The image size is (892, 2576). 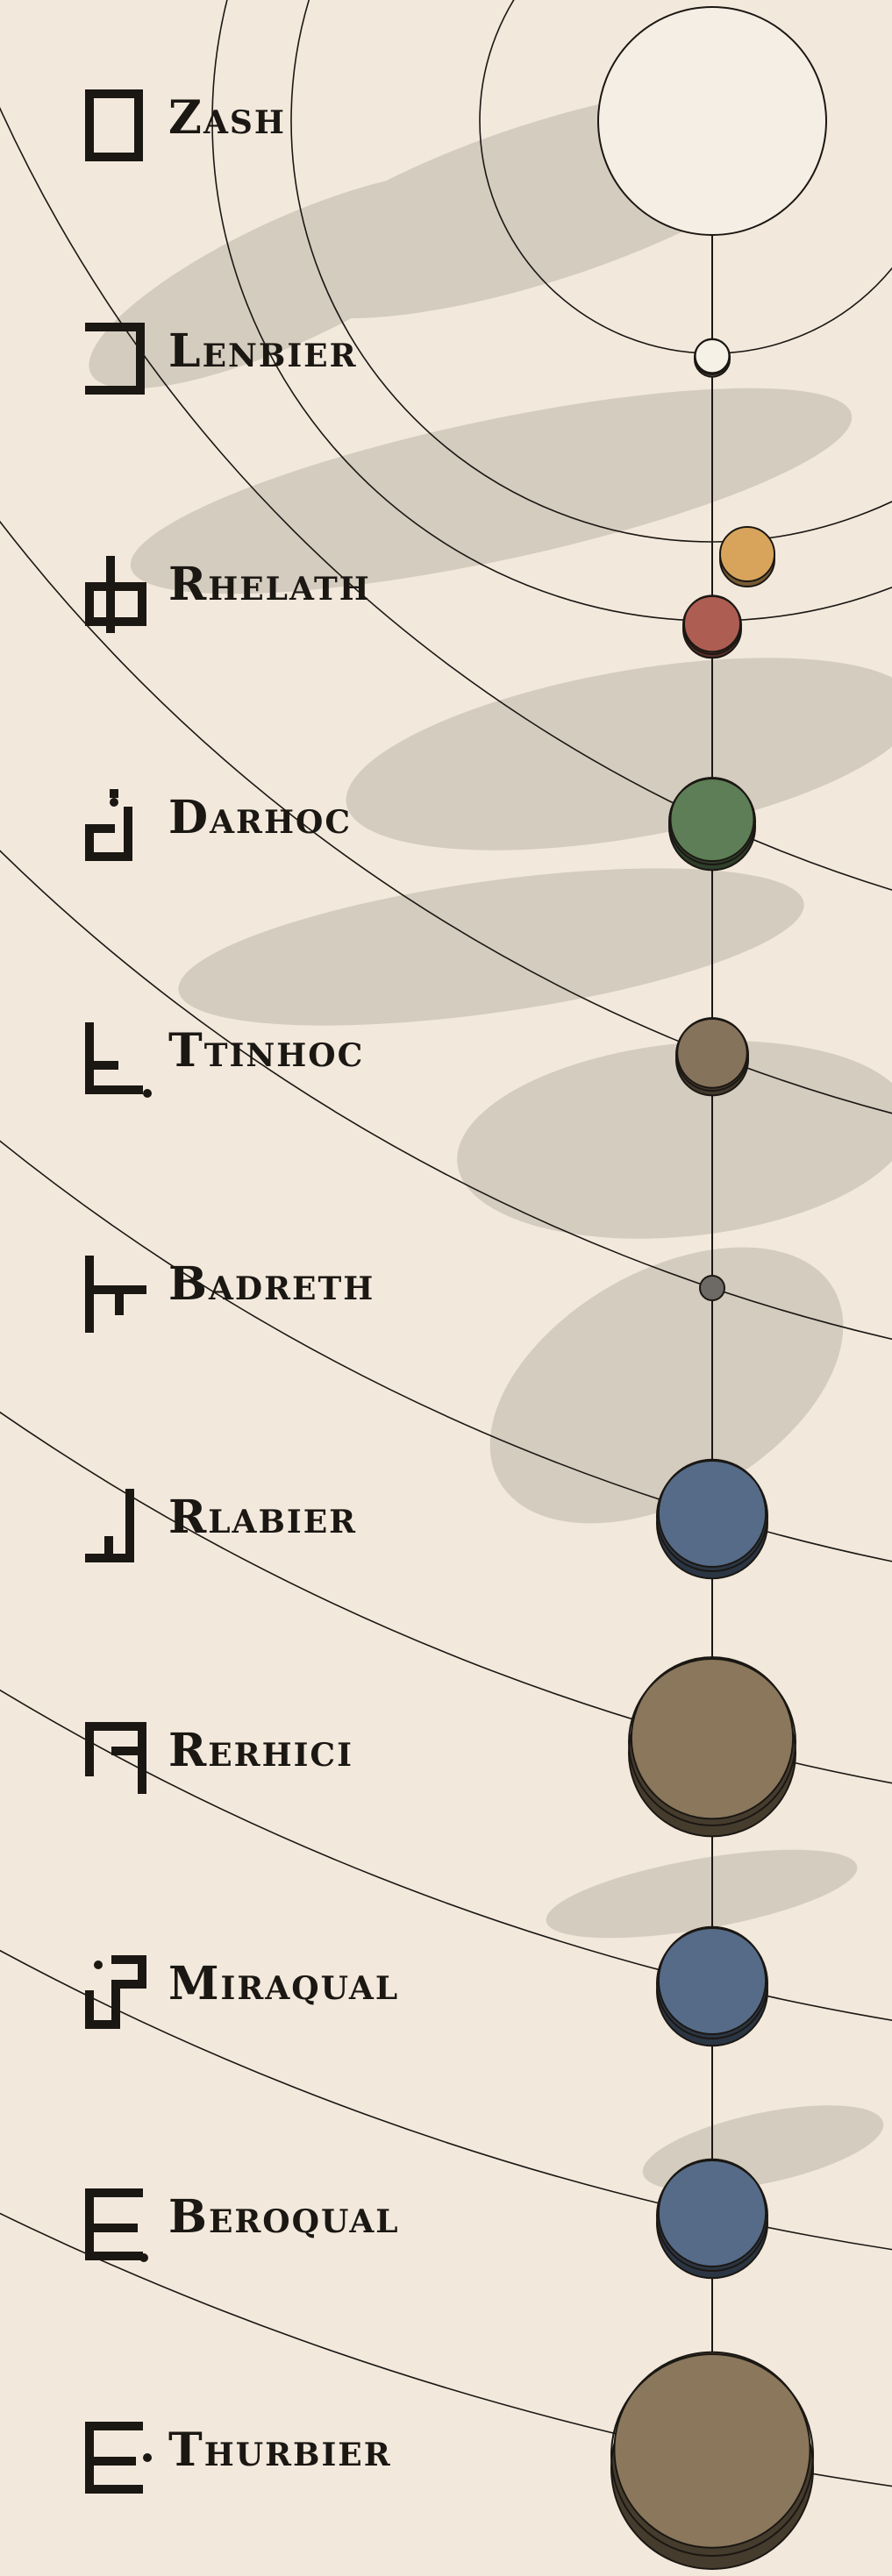 I want to click on label-rlabier: Rlabier, so click(x=263, y=1517).